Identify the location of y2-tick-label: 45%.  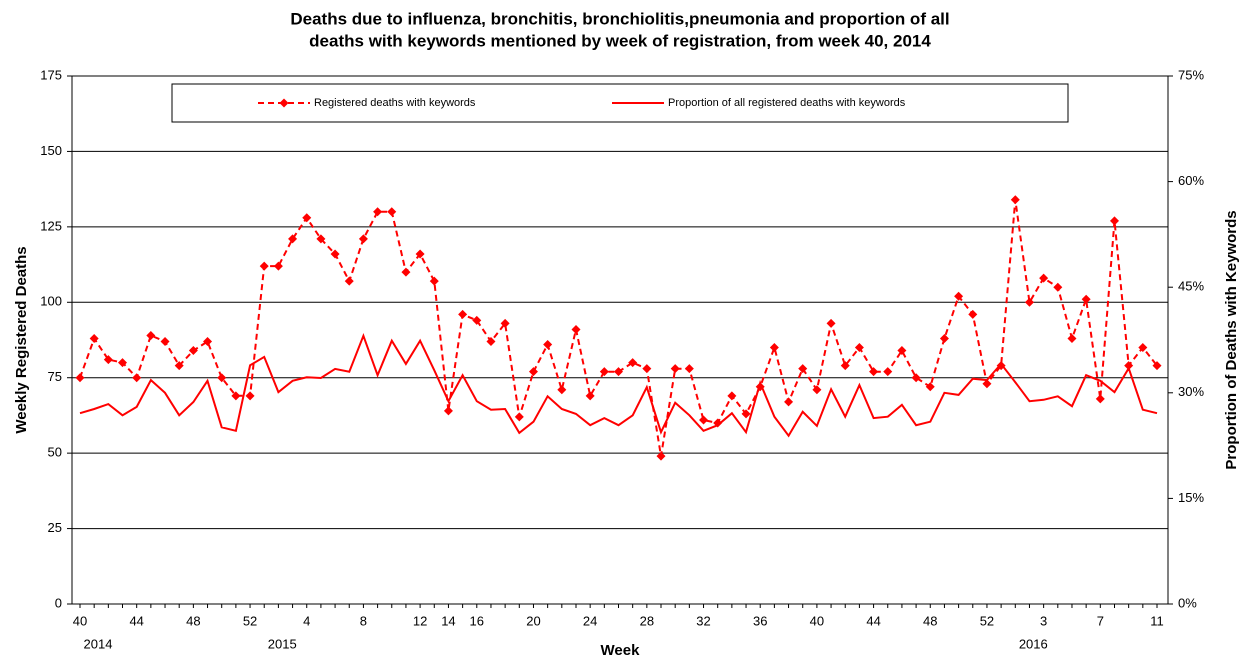
(1191, 286).